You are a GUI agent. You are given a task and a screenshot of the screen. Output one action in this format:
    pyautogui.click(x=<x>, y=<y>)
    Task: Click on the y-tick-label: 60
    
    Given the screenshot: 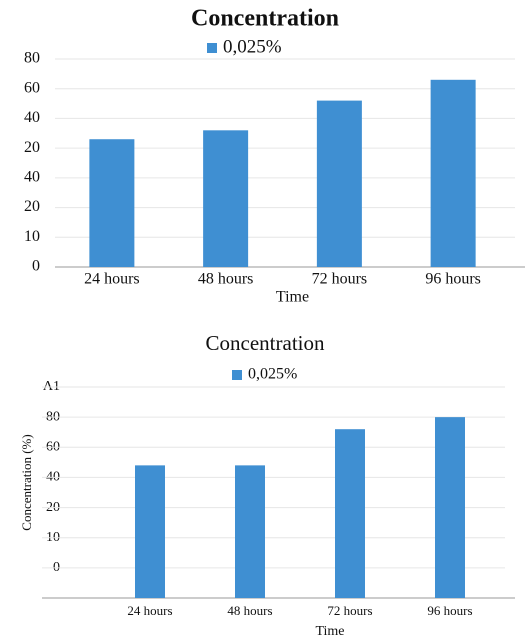 What is the action you would take?
    pyautogui.click(x=32, y=87)
    